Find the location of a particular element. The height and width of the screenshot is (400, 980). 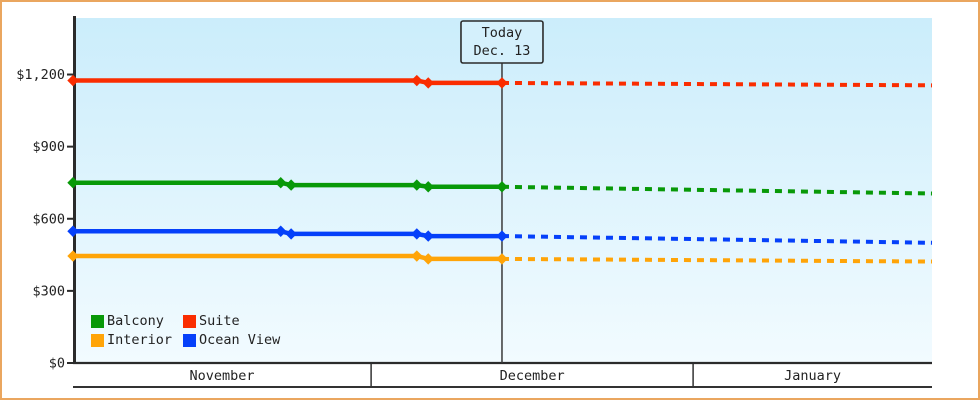

balcony-swatch-icon is located at coordinates (97, 321).